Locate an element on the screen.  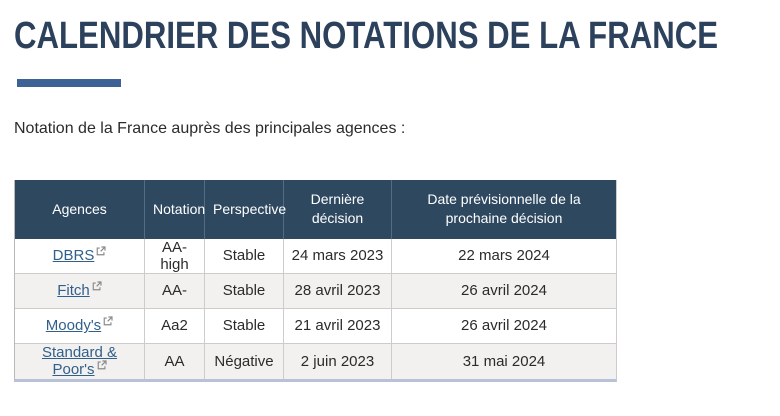
perspective-cell: Négative is located at coordinates (244, 361).